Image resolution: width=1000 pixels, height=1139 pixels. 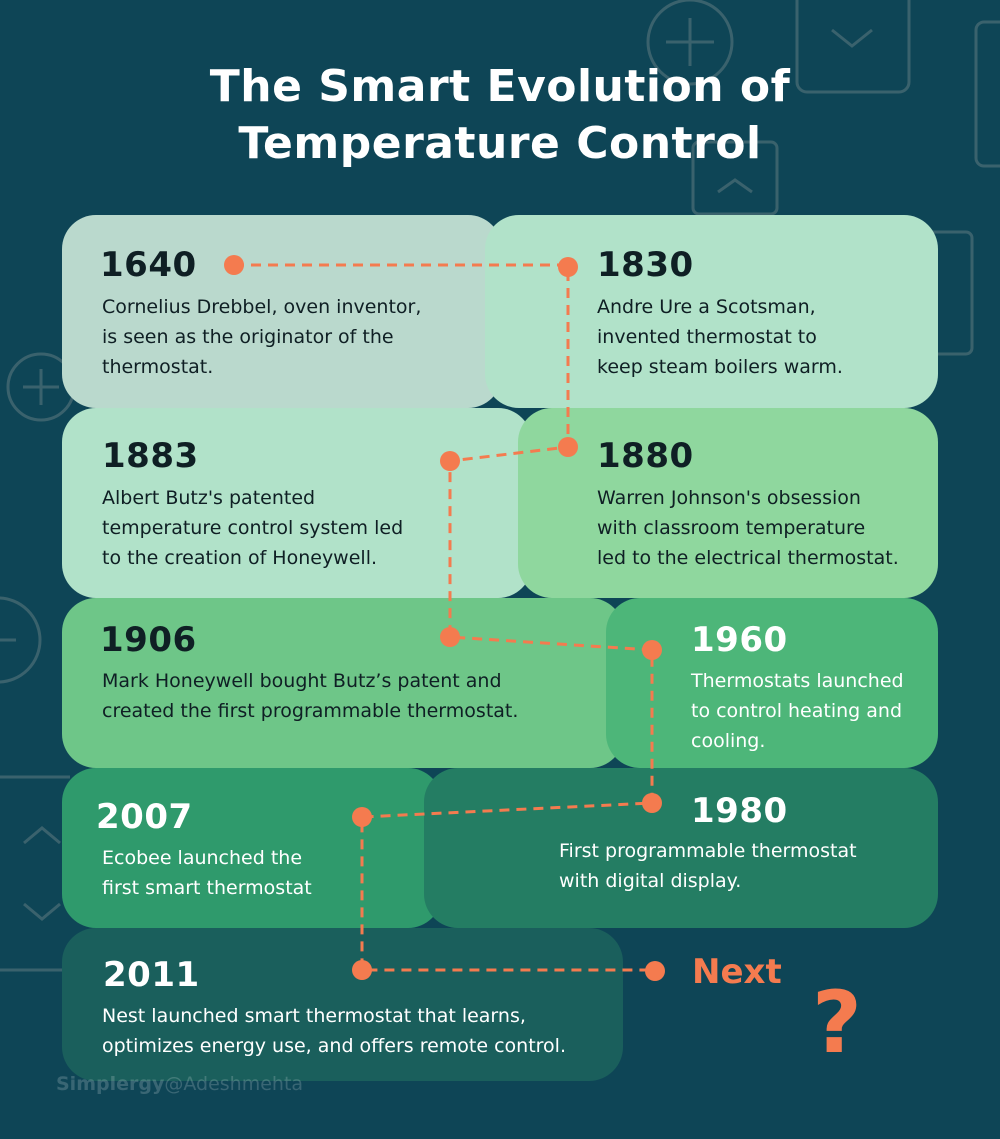 I want to click on title-line-2: Temperature Control, so click(x=500, y=143).